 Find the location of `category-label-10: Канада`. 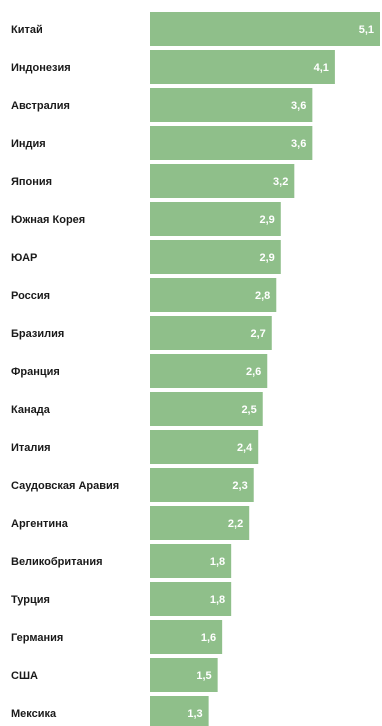

category-label-10: Канада is located at coordinates (31, 410).